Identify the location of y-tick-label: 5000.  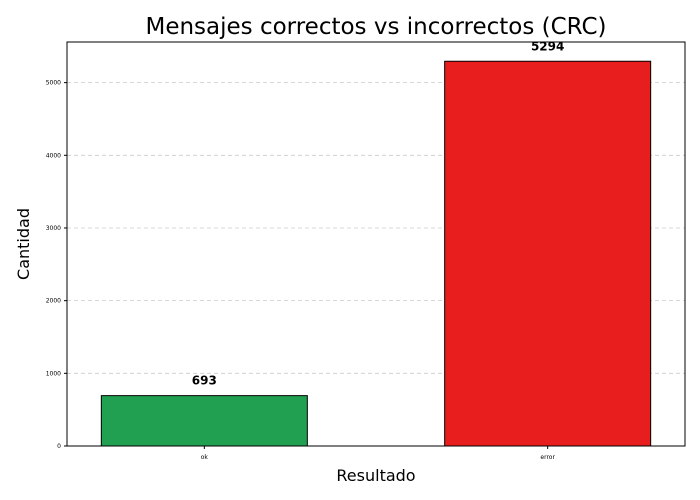
(53, 83).